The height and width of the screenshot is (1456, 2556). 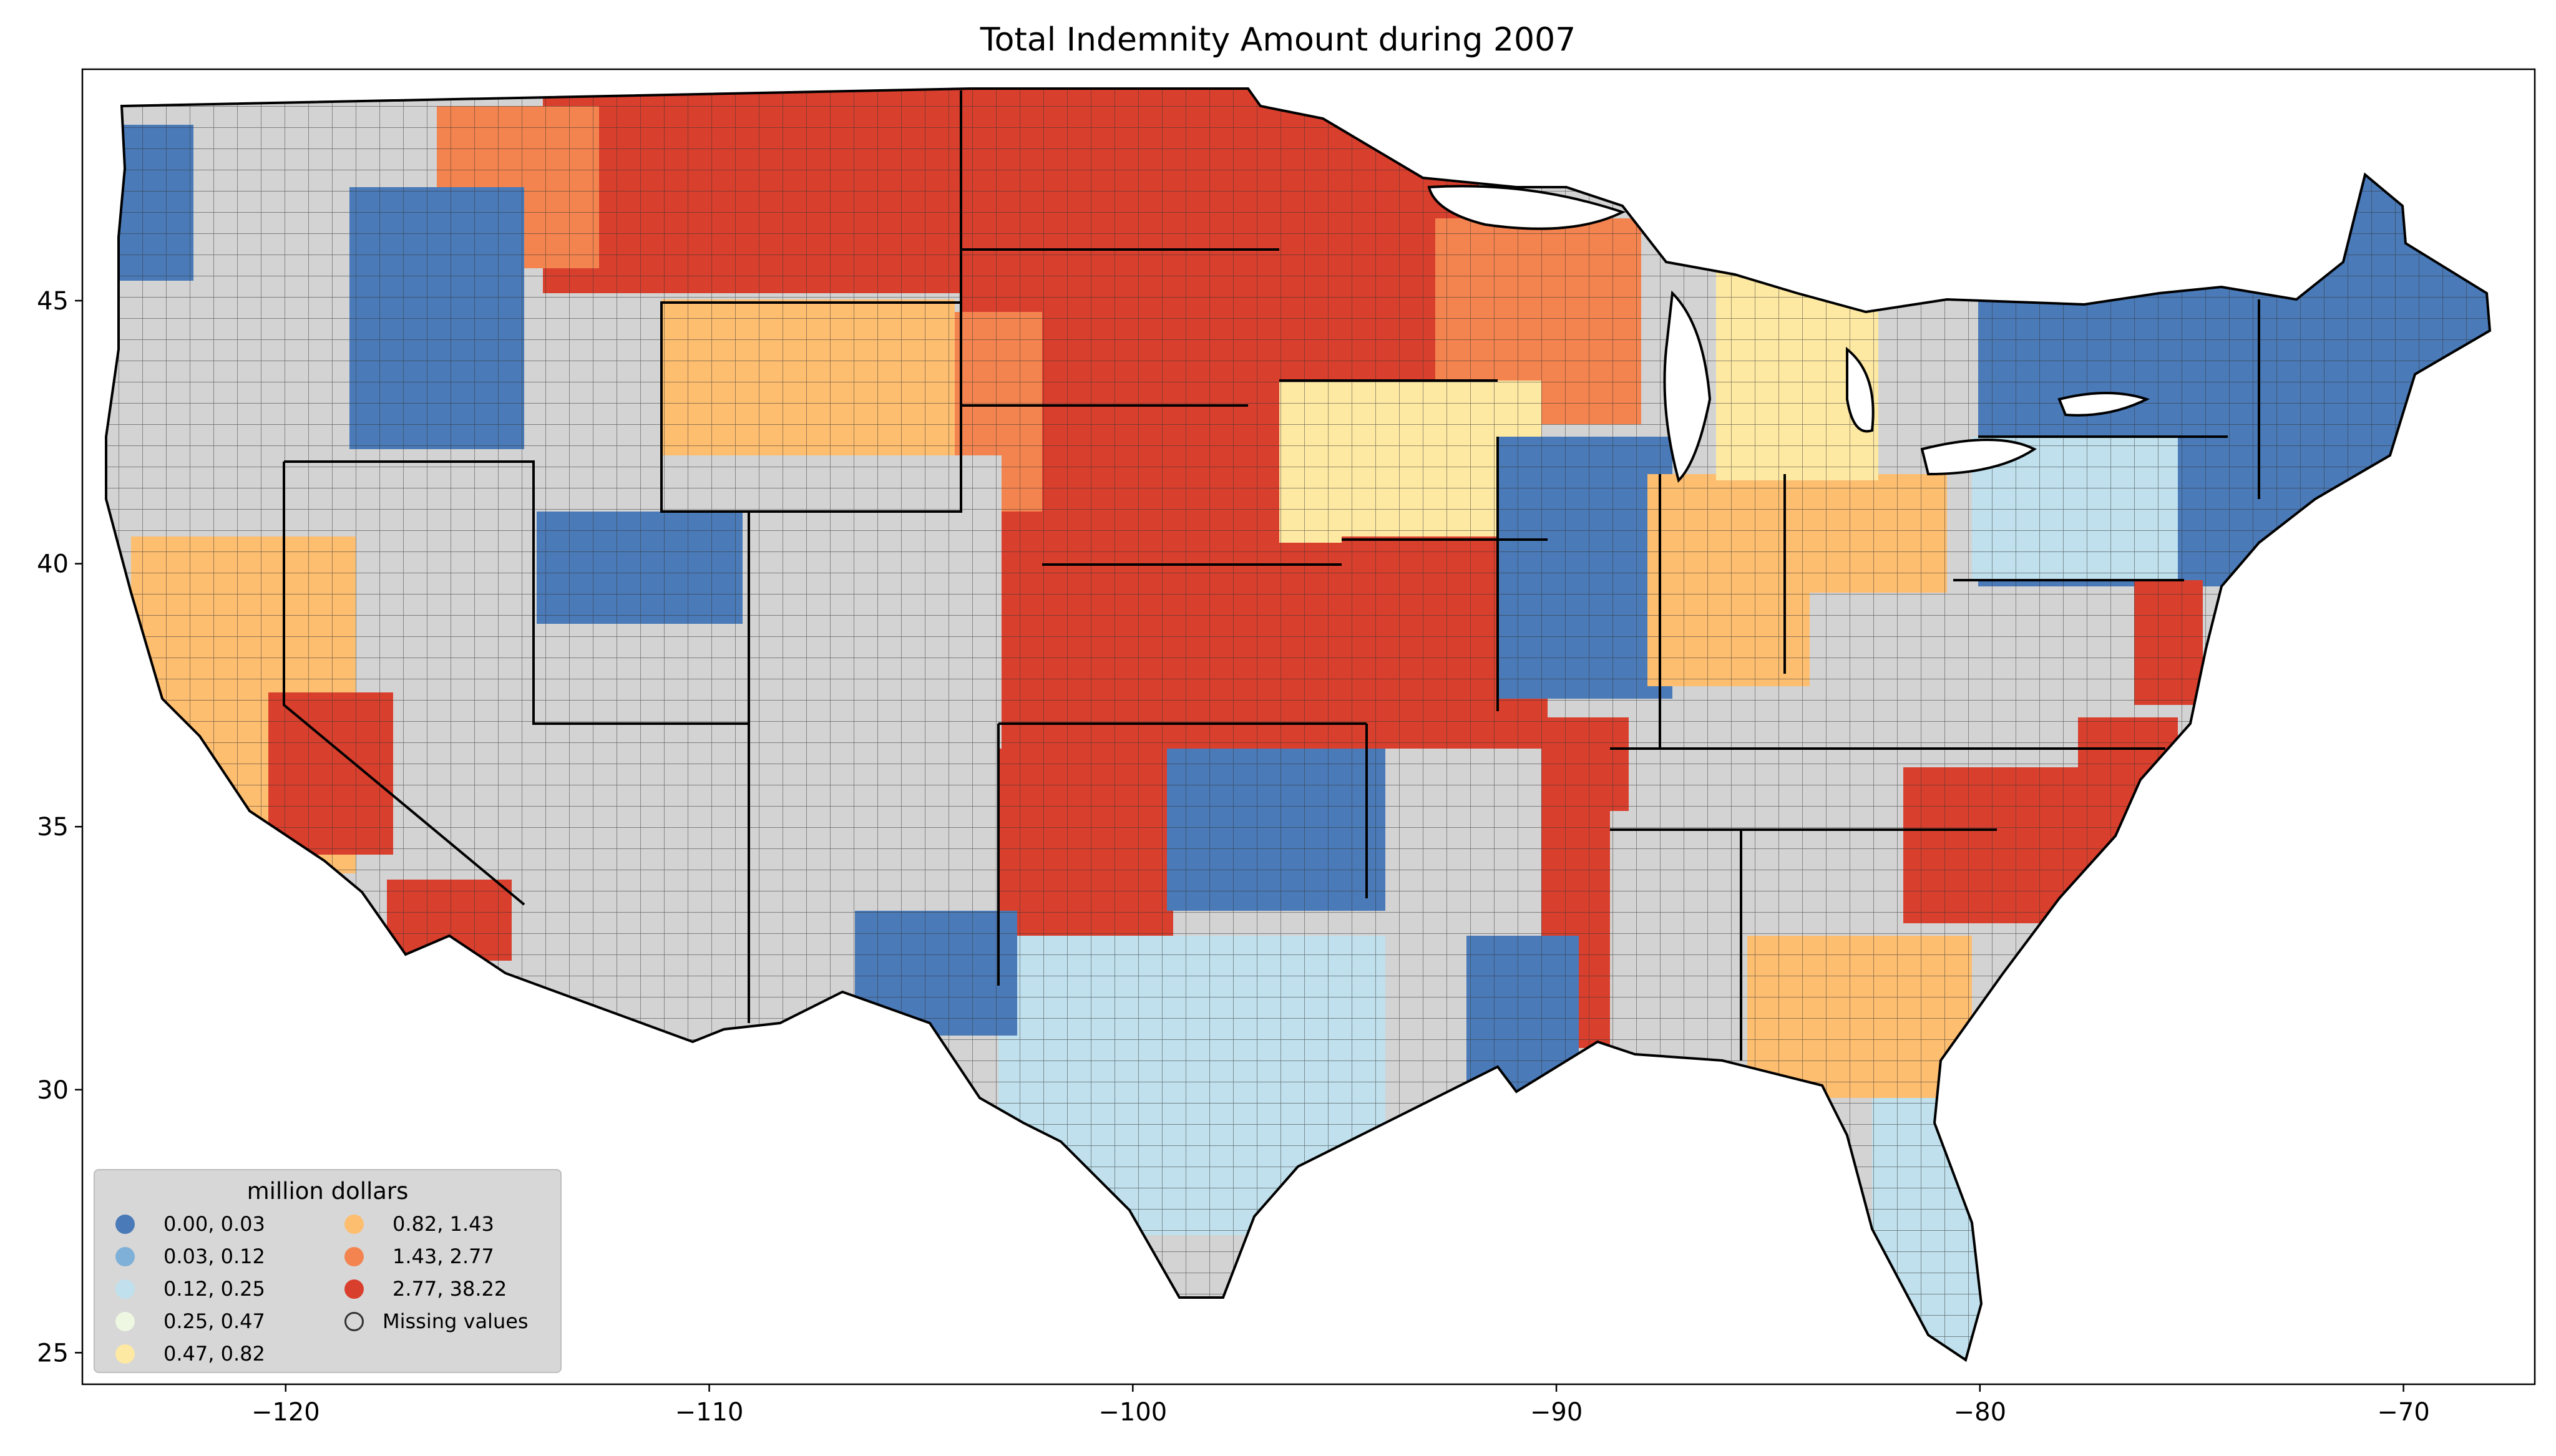 I want to click on legend-label: 0.25, 0.47, so click(x=214, y=1321).